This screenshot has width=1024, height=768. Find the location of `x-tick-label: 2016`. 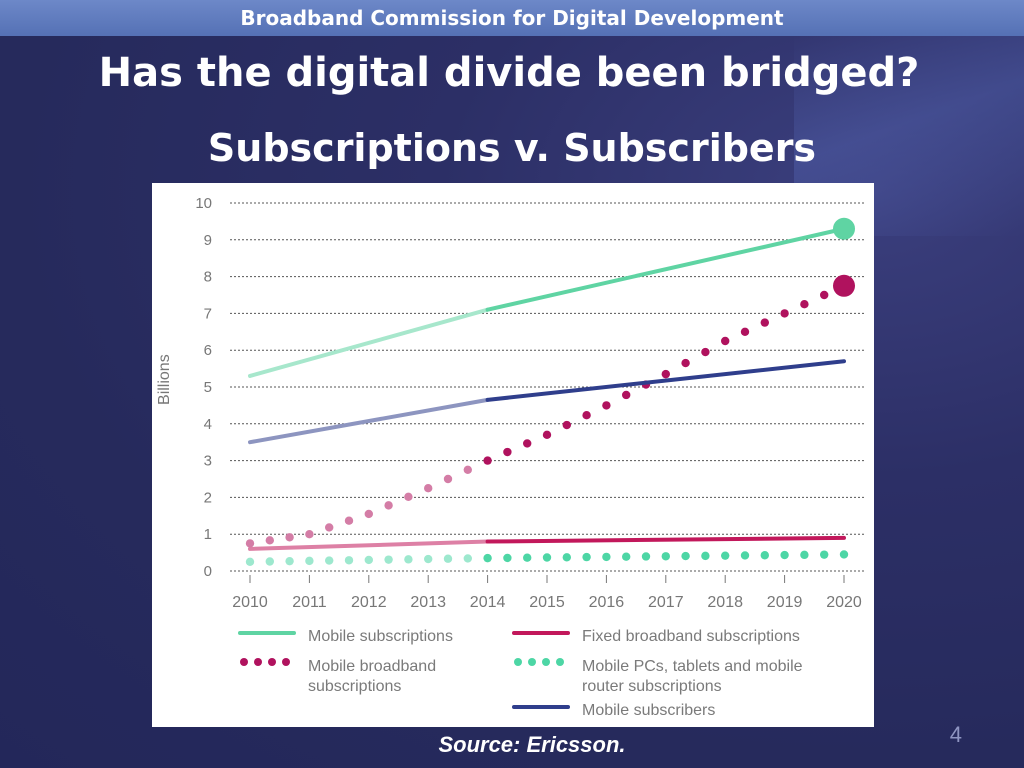

x-tick-label: 2016 is located at coordinates (607, 602).